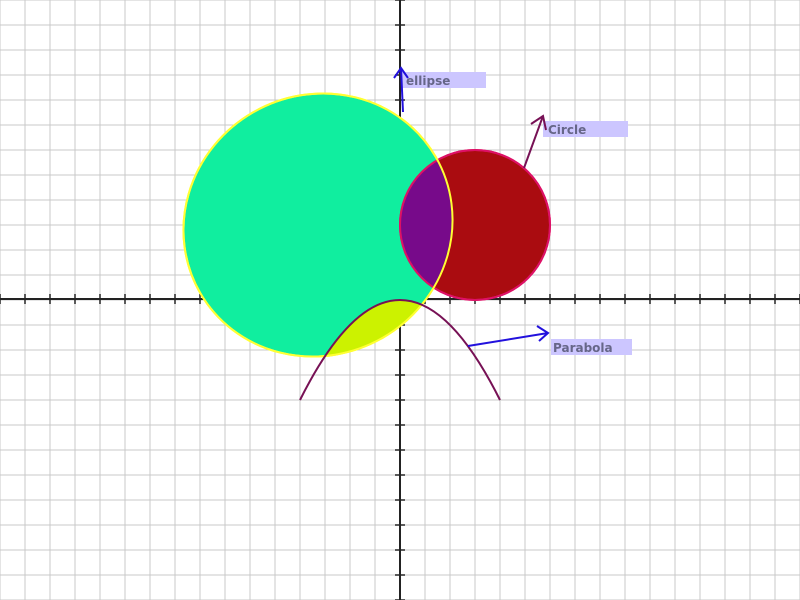 The width and height of the screenshot is (800, 600). Describe the element at coordinates (535, 141) in the screenshot. I see `circle-arrow` at that location.